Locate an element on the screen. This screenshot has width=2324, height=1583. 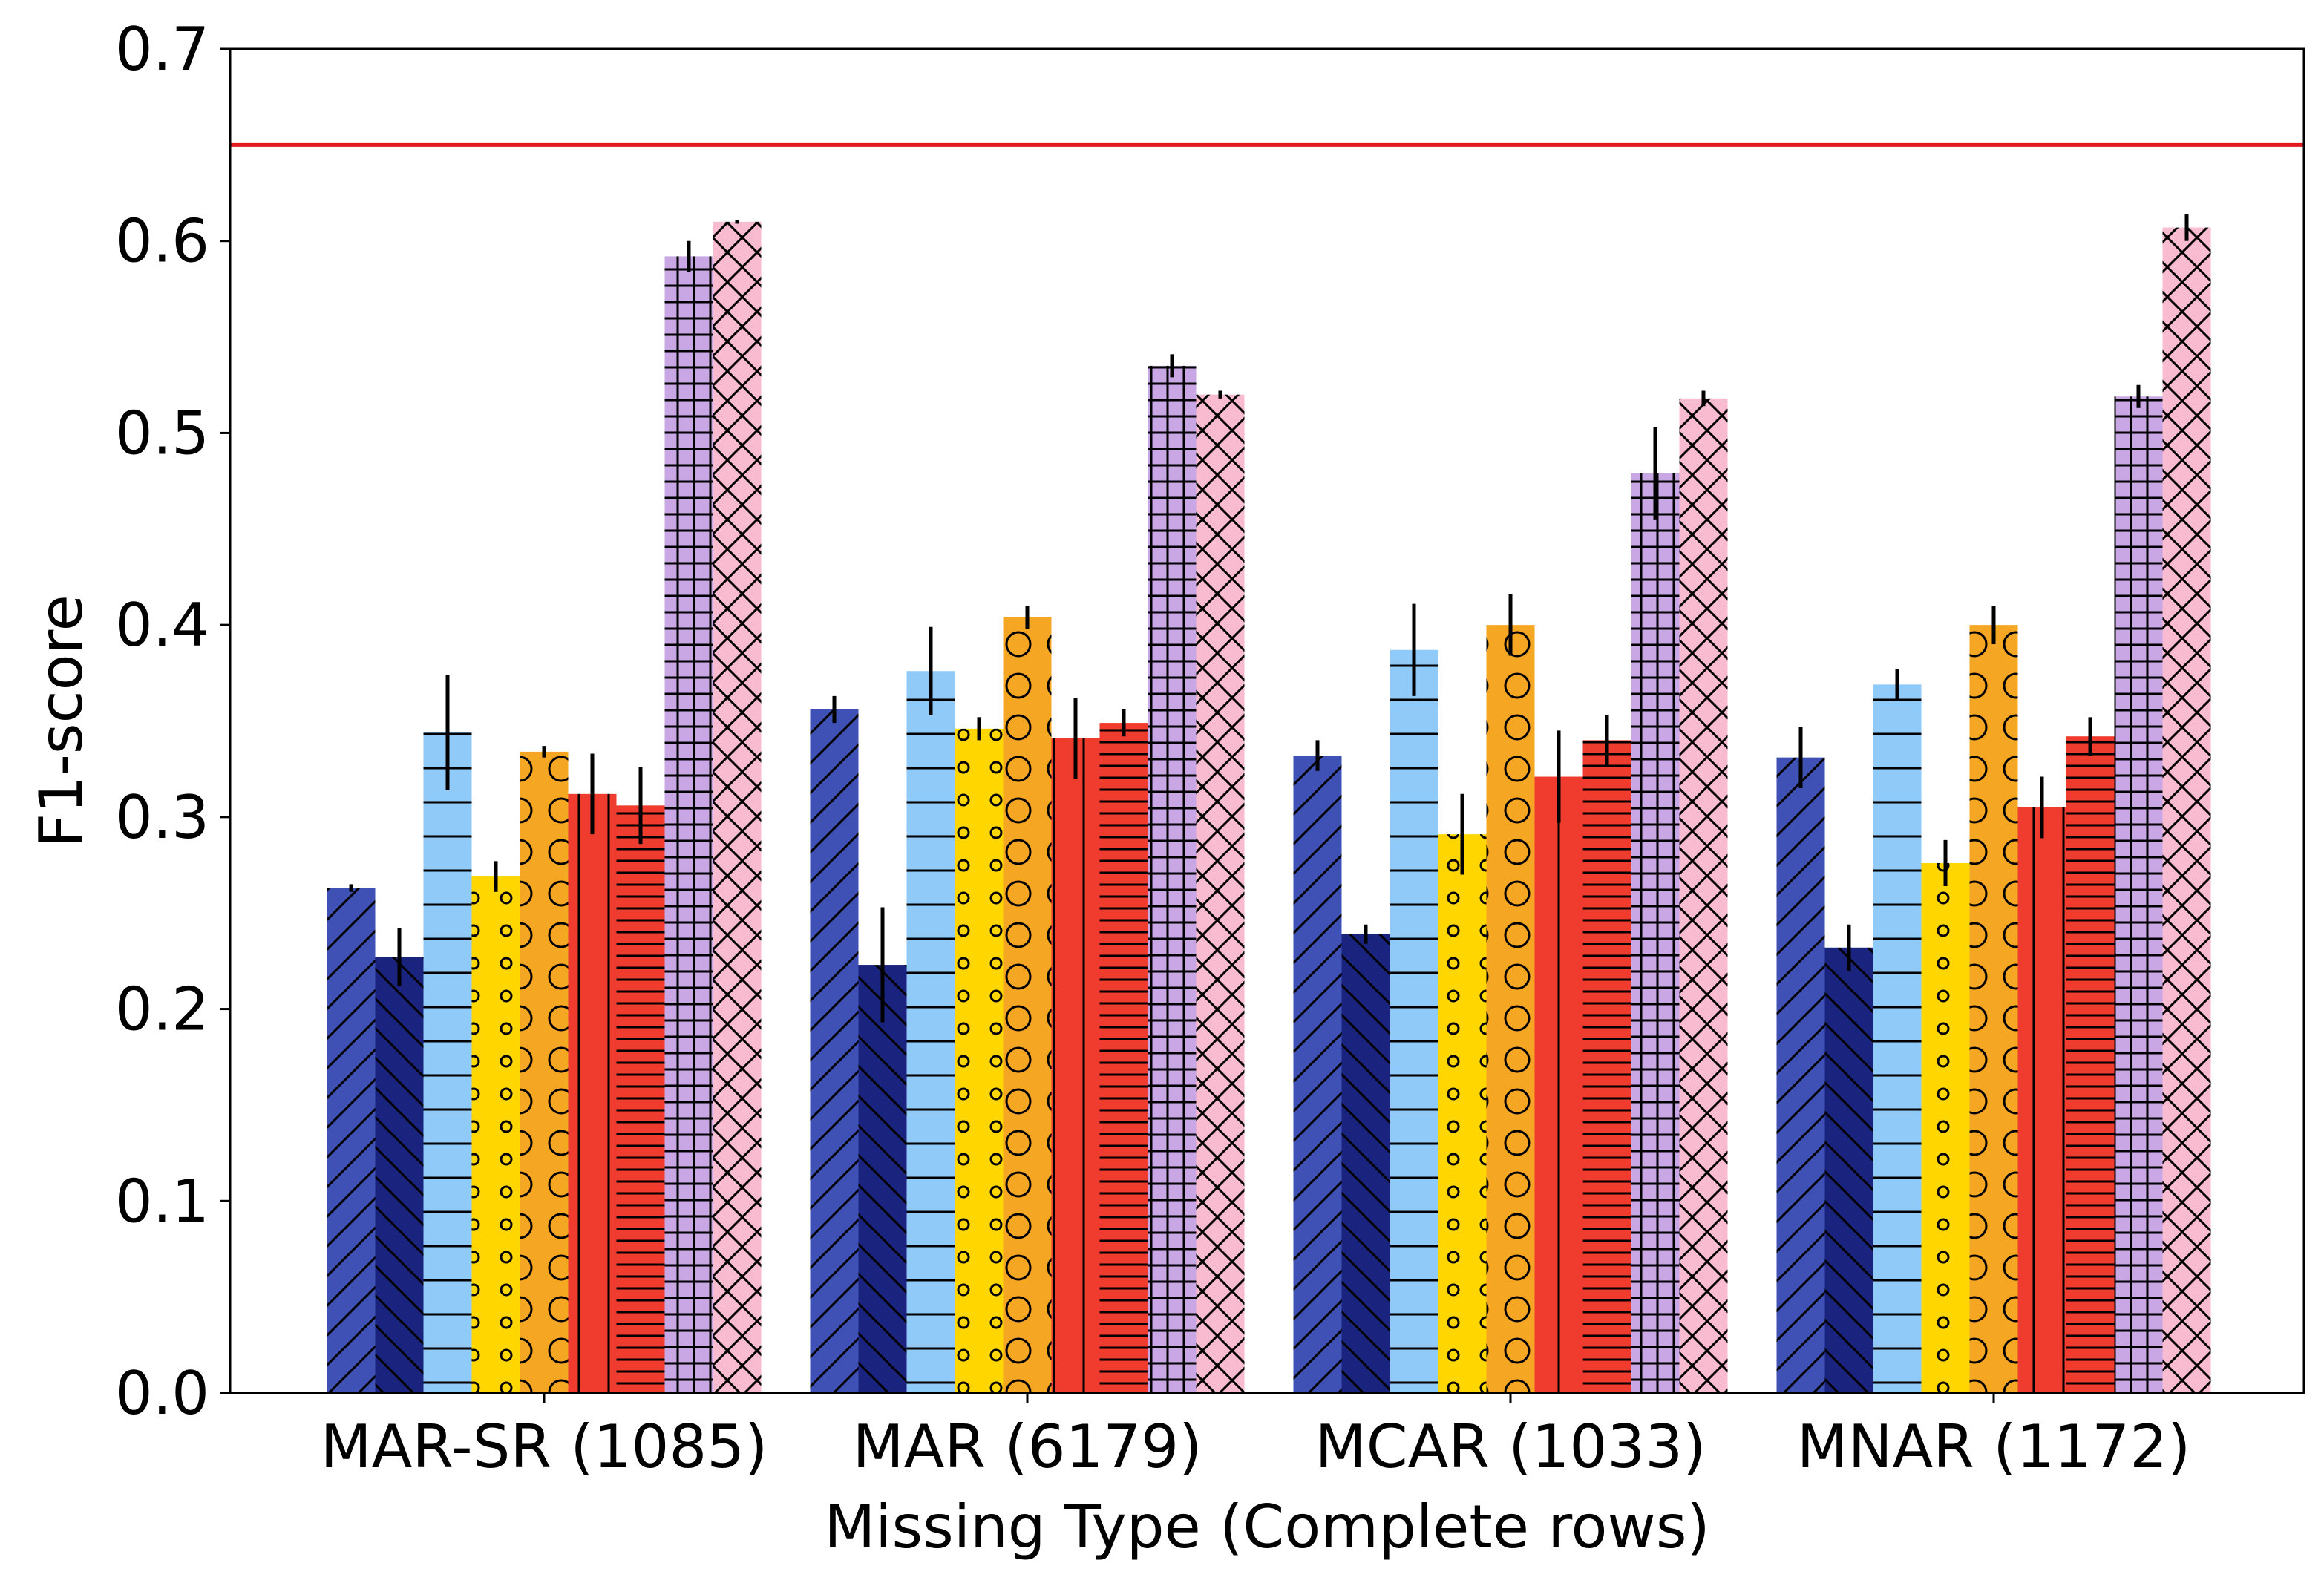
x-tick-label: MNAR (1172) is located at coordinates (1994, 1447).